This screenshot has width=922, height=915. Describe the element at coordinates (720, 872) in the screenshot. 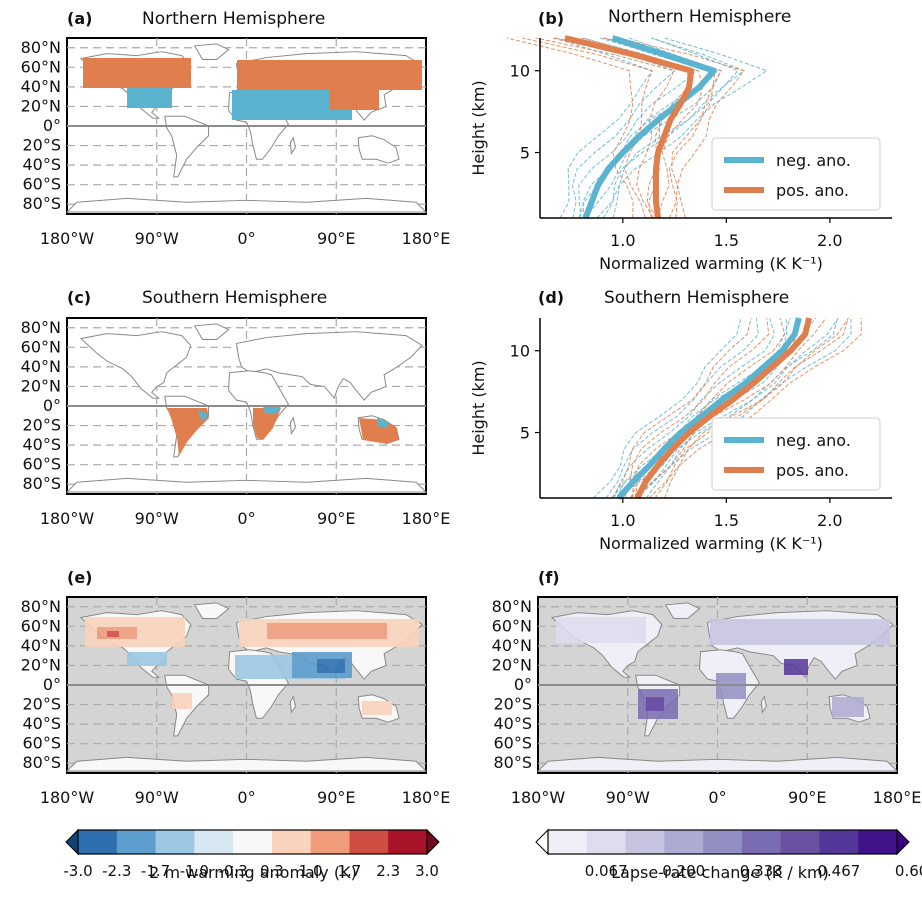

I see `colorbar-f-label: Lapse-rate change (K / km)` at that location.